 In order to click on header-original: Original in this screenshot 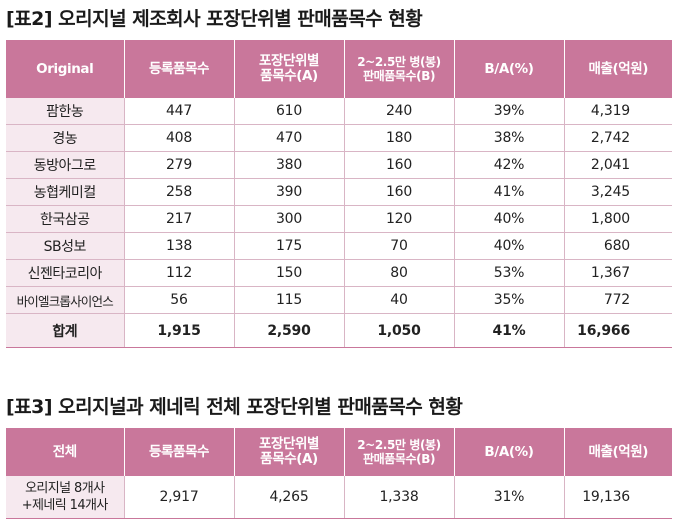, I will do `click(65, 69)`.